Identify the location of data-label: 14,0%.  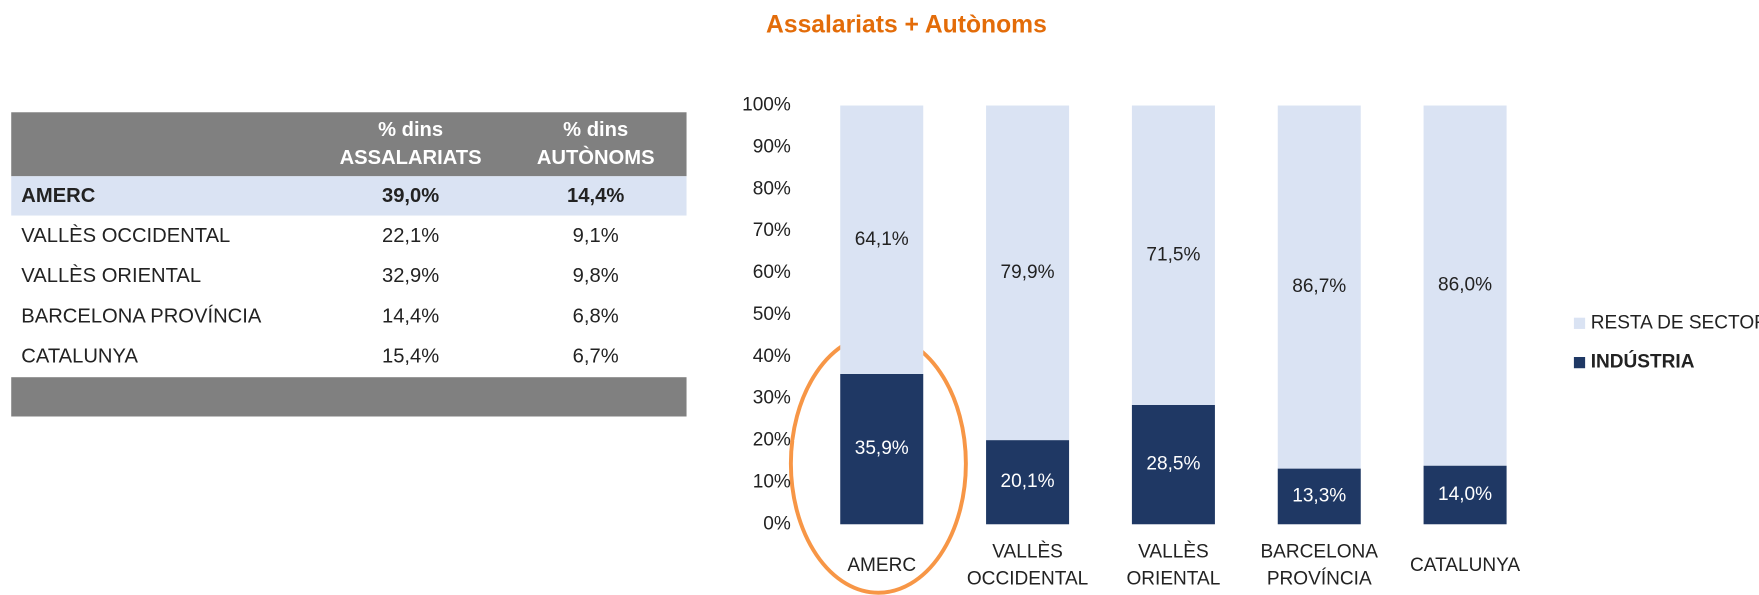
(1465, 494).